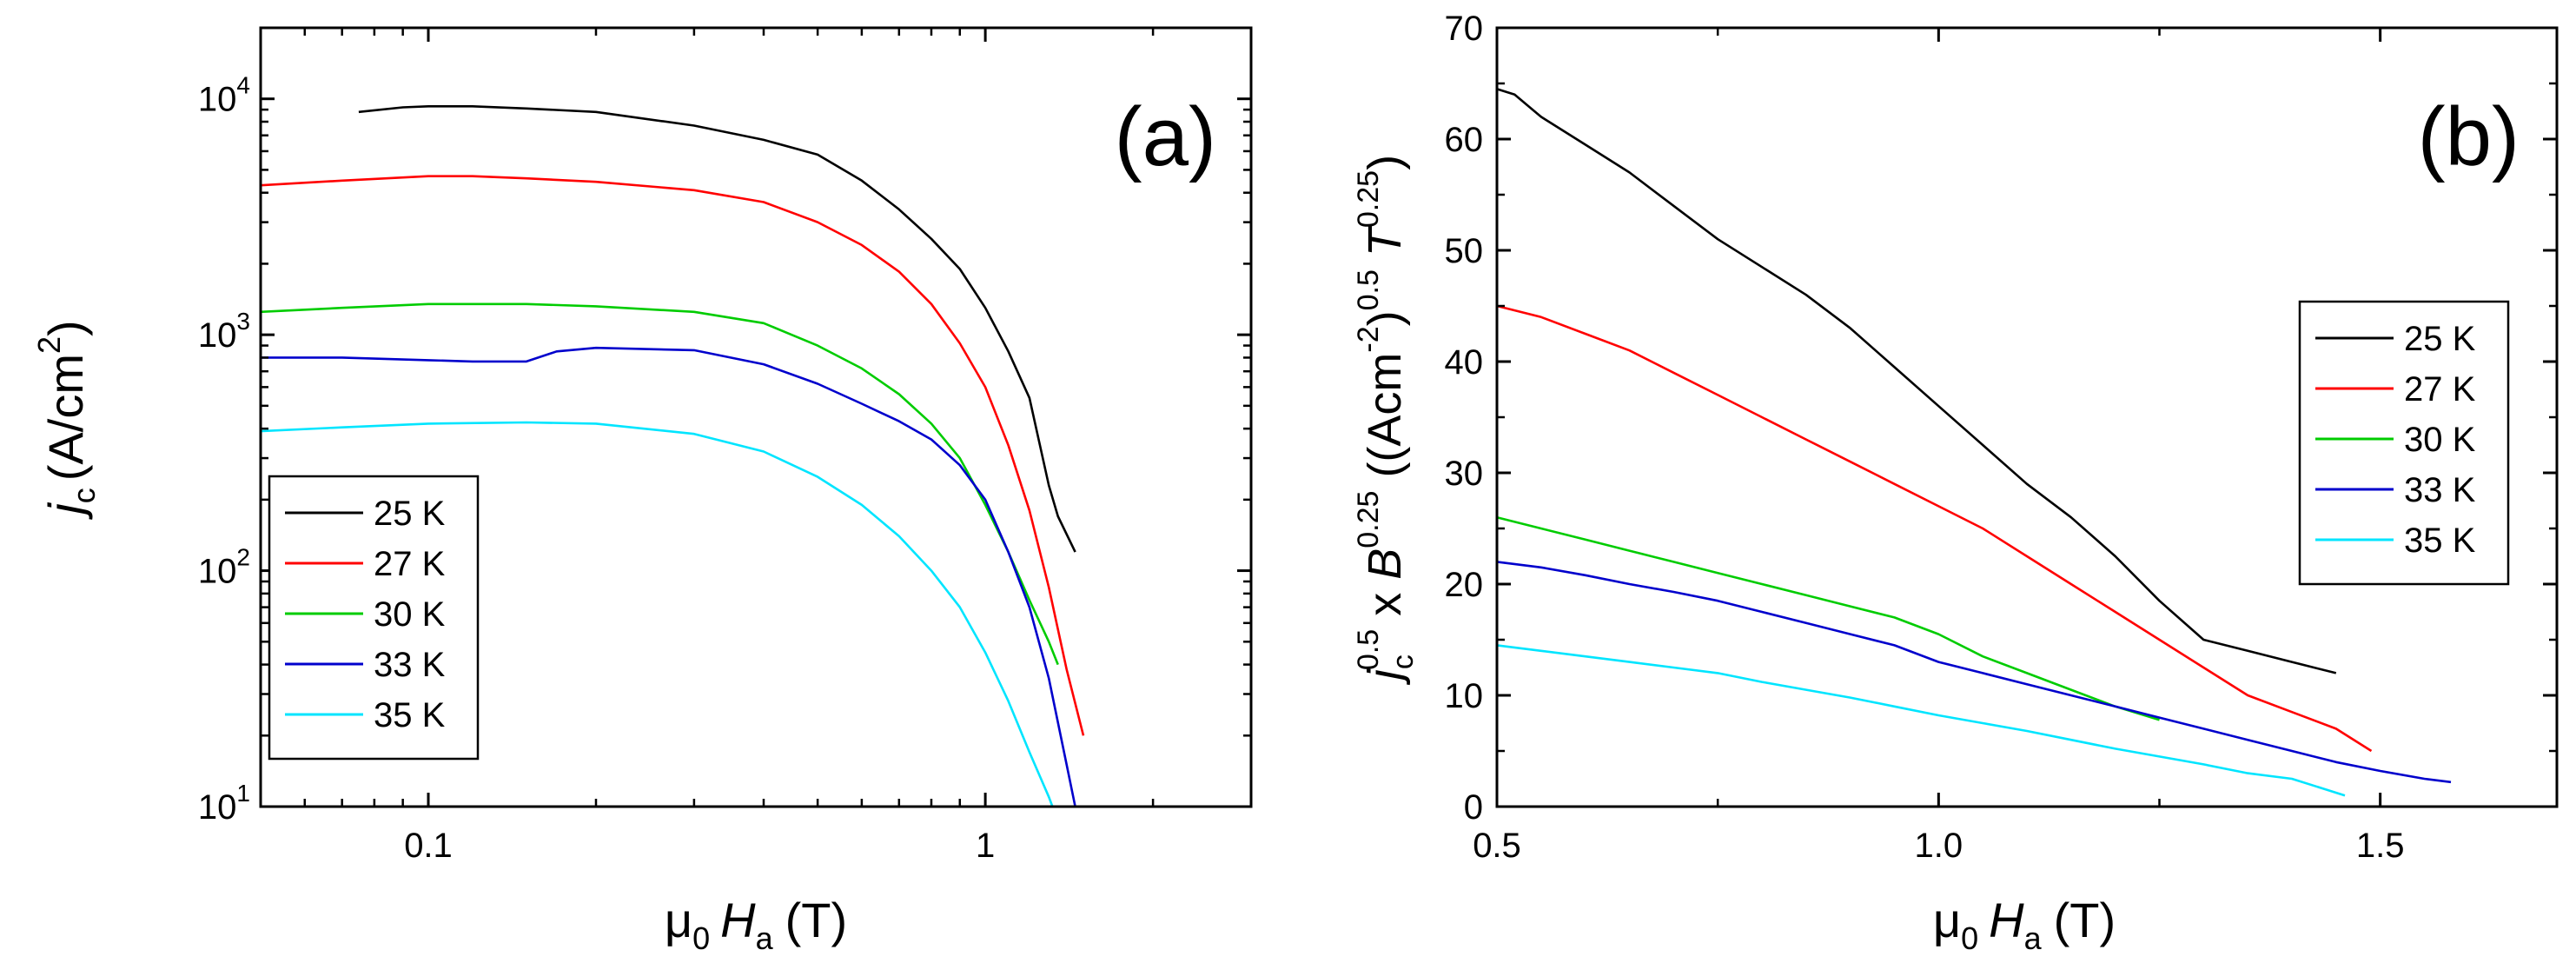 The width and height of the screenshot is (2576, 970). Describe the element at coordinates (717, 329) in the screenshot. I see `panel-a-series-25k` at that location.